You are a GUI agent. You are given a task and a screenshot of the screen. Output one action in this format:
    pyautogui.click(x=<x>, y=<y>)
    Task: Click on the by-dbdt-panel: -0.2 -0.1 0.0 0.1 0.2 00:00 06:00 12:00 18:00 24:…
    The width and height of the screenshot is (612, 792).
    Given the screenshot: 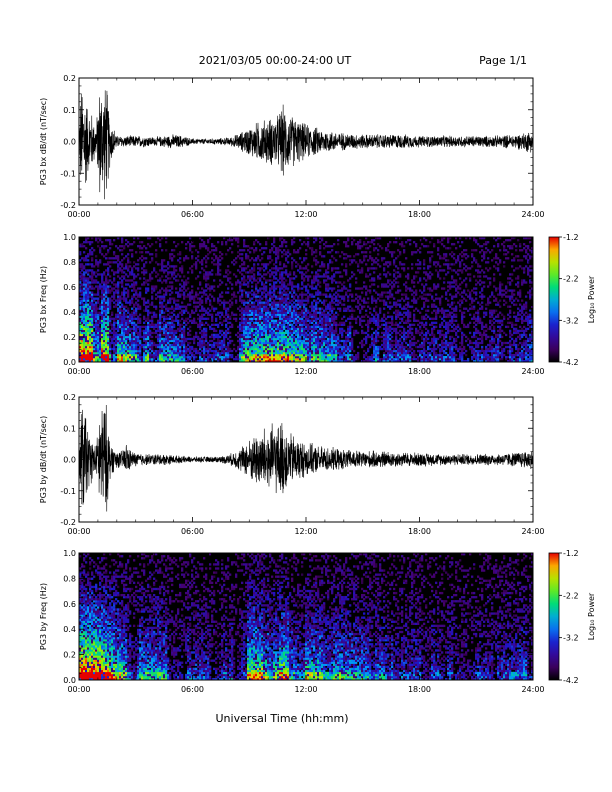 What is the action you would take?
    pyautogui.click(x=292, y=464)
    